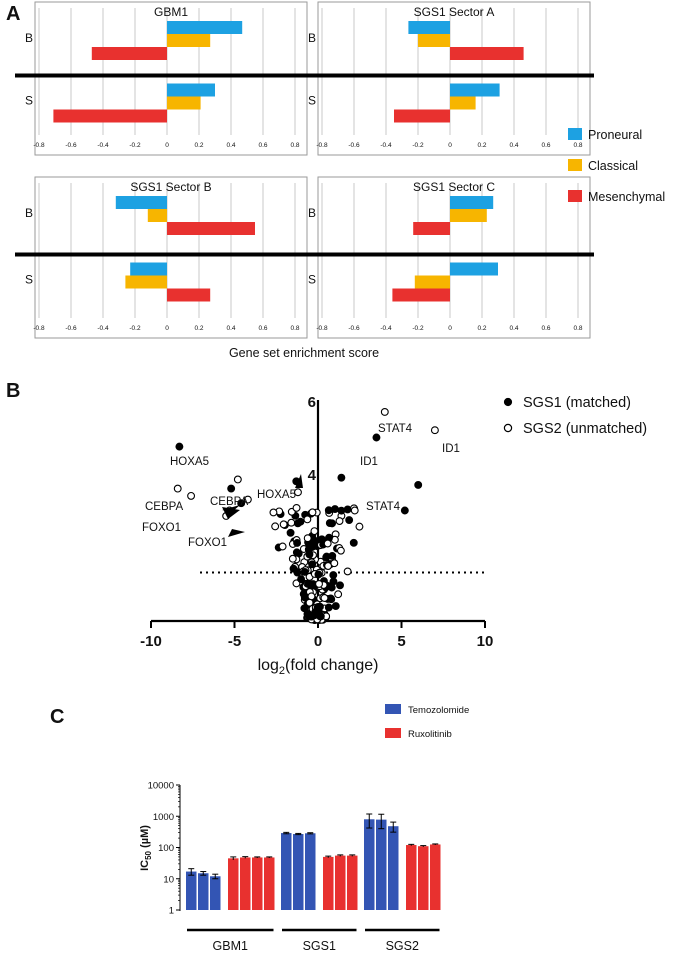 This screenshot has height=954, width=700. I want to click on bar-ruxolitinib-sgs2, so click(423, 878).